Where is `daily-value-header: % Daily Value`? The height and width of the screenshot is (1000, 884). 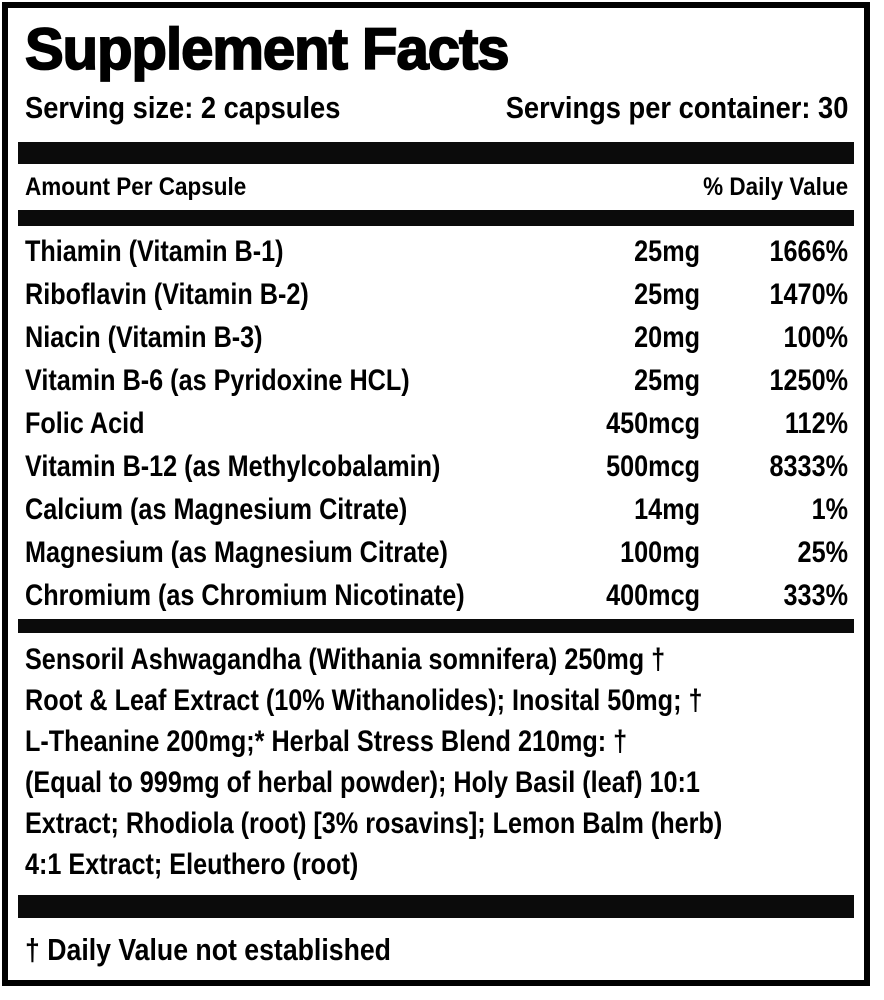 daily-value-header: % Daily Value is located at coordinates (775, 186).